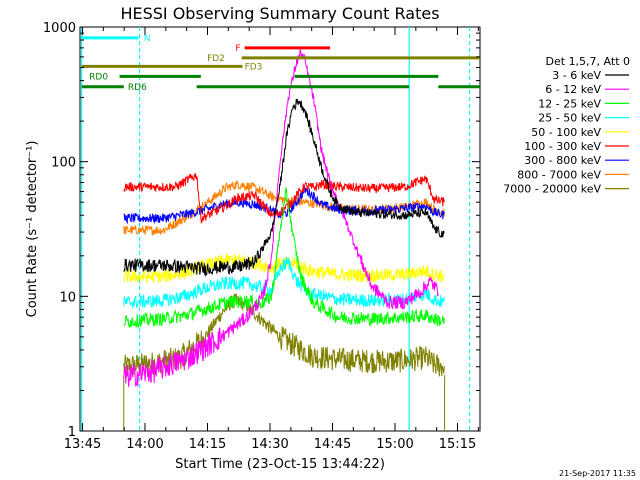 This screenshot has width=640, height=480. What do you see at coordinates (576, 75) in the screenshot?
I see `legend-label: 3 - 6 keV` at bounding box center [576, 75].